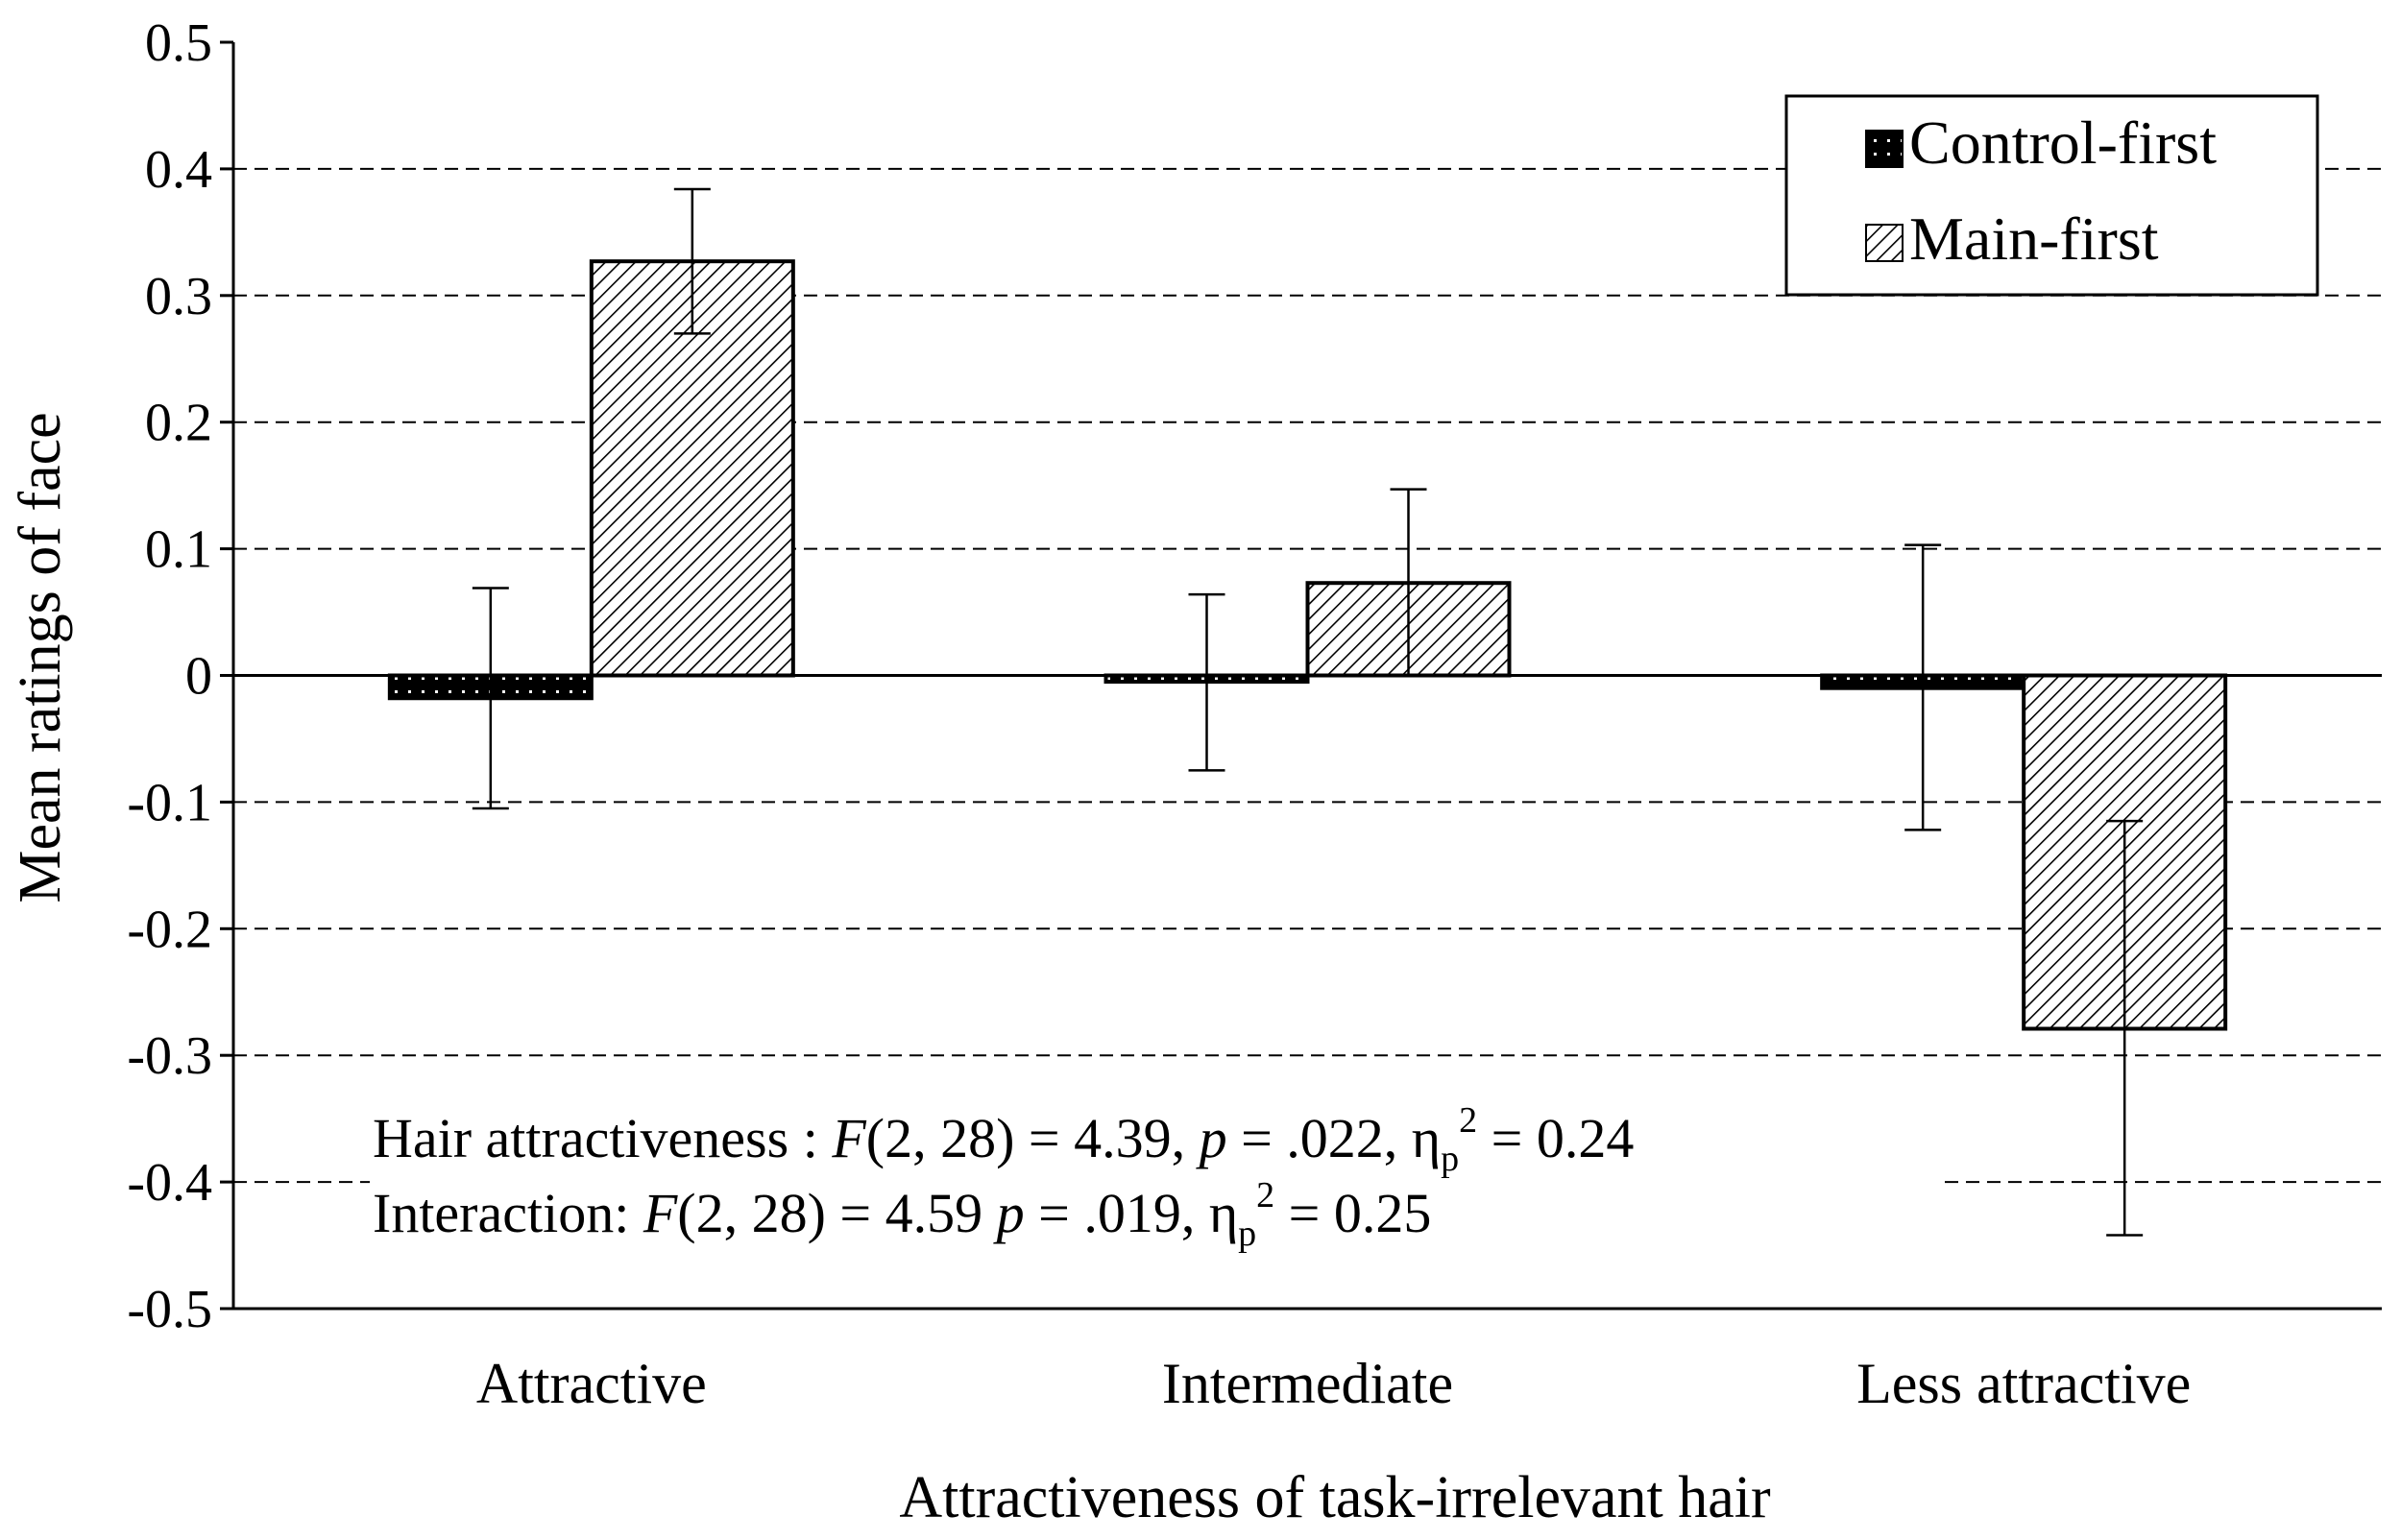  Describe the element at coordinates (179, 296) in the screenshot. I see `y-tick-label: 0.3` at that location.